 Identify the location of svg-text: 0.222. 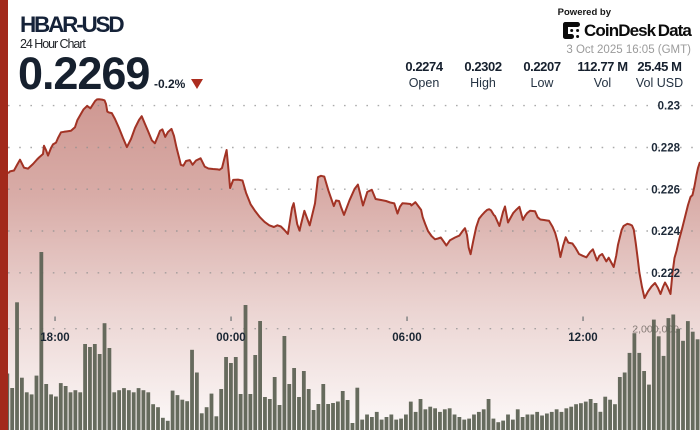
(665, 274).